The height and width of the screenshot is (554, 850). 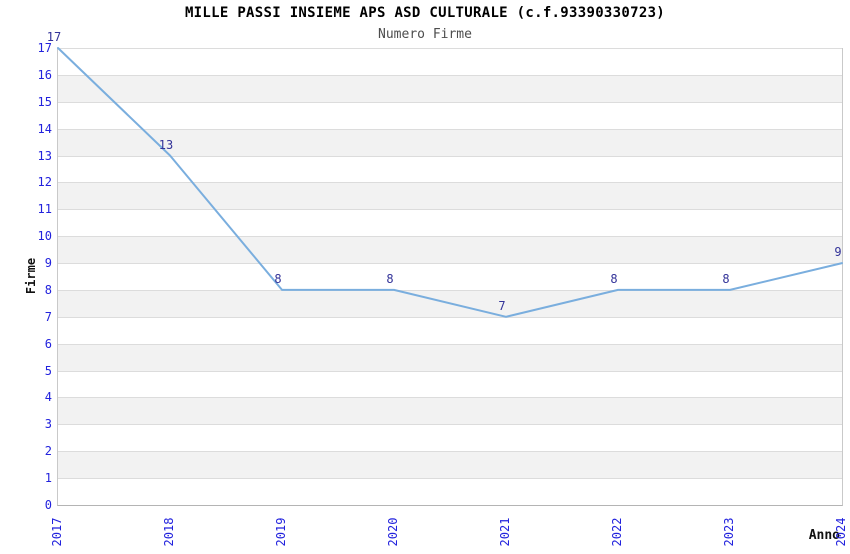 What do you see at coordinates (281, 532) in the screenshot?
I see `x-tick-label: 2019` at bounding box center [281, 532].